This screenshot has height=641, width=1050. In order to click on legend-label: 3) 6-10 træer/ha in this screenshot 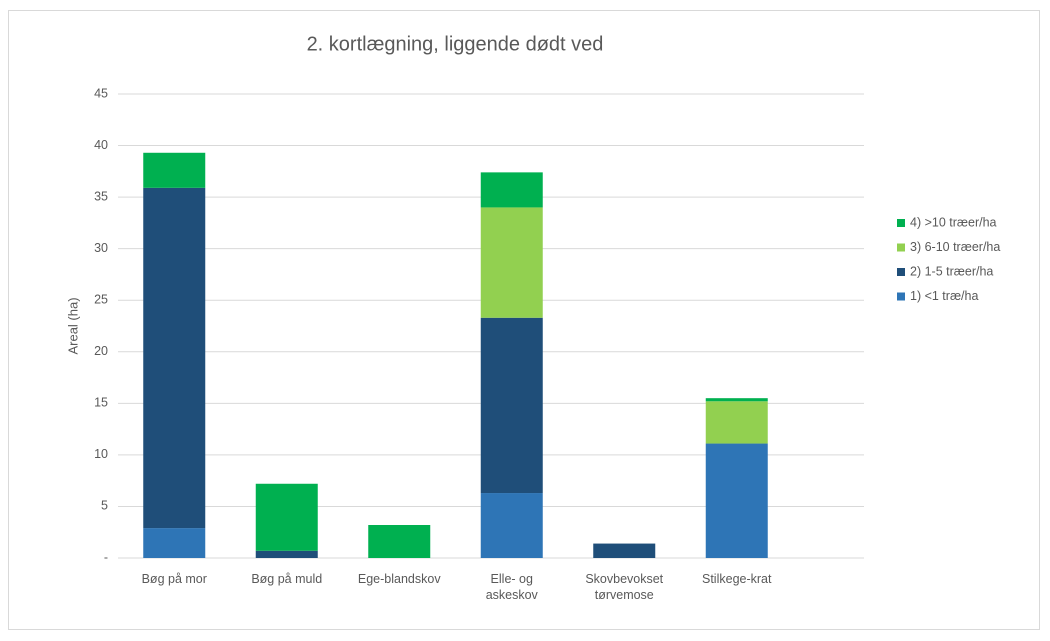, I will do `click(955, 247)`.